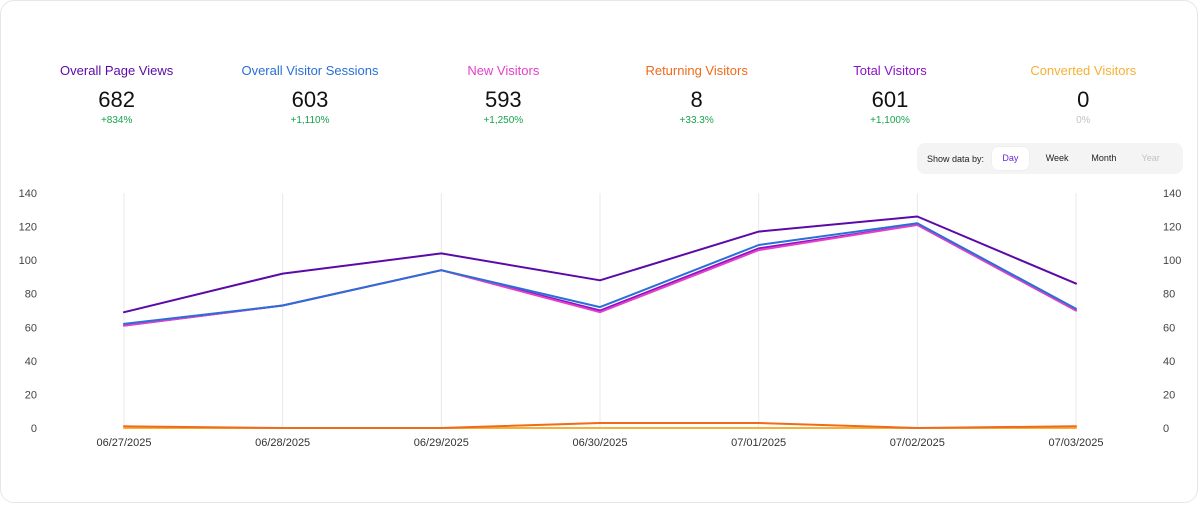 Image resolution: width=1200 pixels, height=505 pixels. I want to click on stat-value: 0, so click(1083, 99).